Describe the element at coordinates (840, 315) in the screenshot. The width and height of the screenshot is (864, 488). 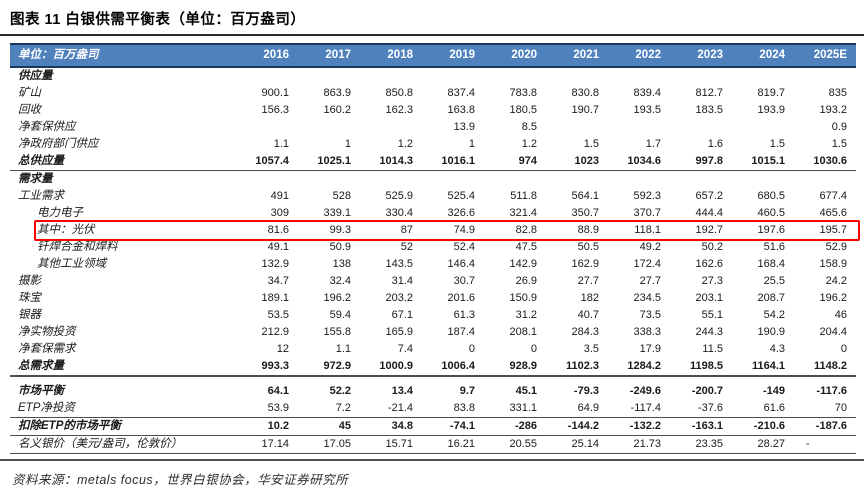
I see `value-cell: 46` at that location.